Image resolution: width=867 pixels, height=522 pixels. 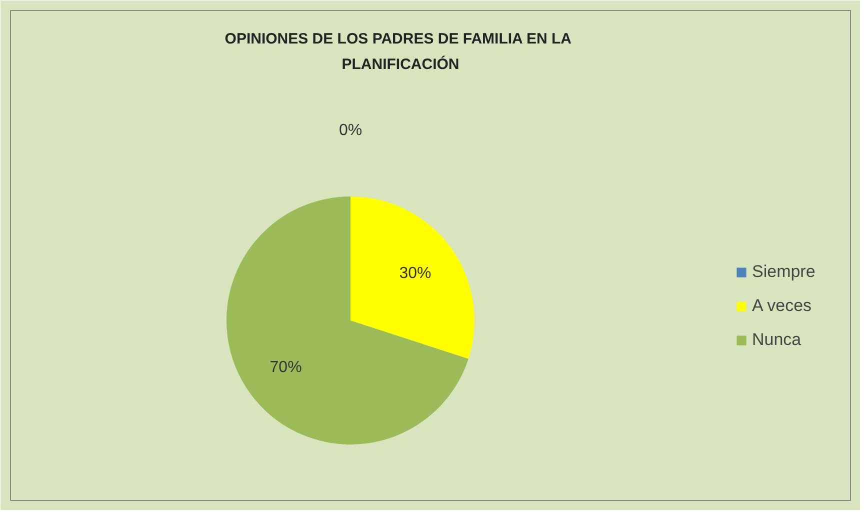 I want to click on legend-label: Siempre, so click(x=784, y=272).